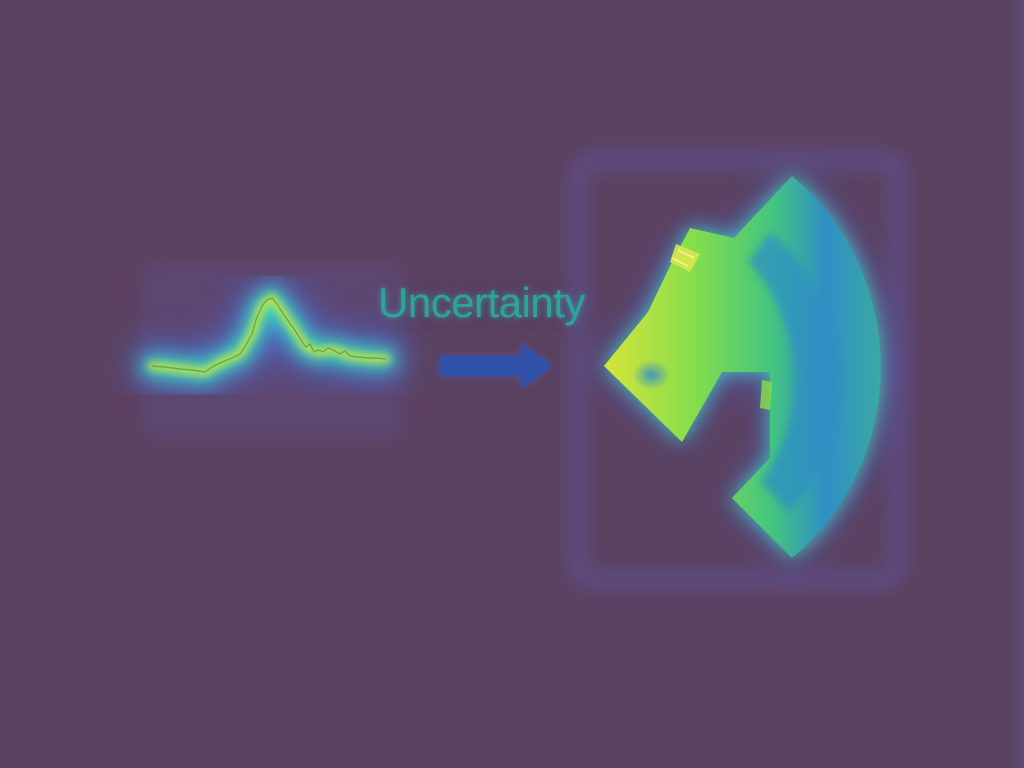  I want to click on waveform-icon, so click(269, 335).